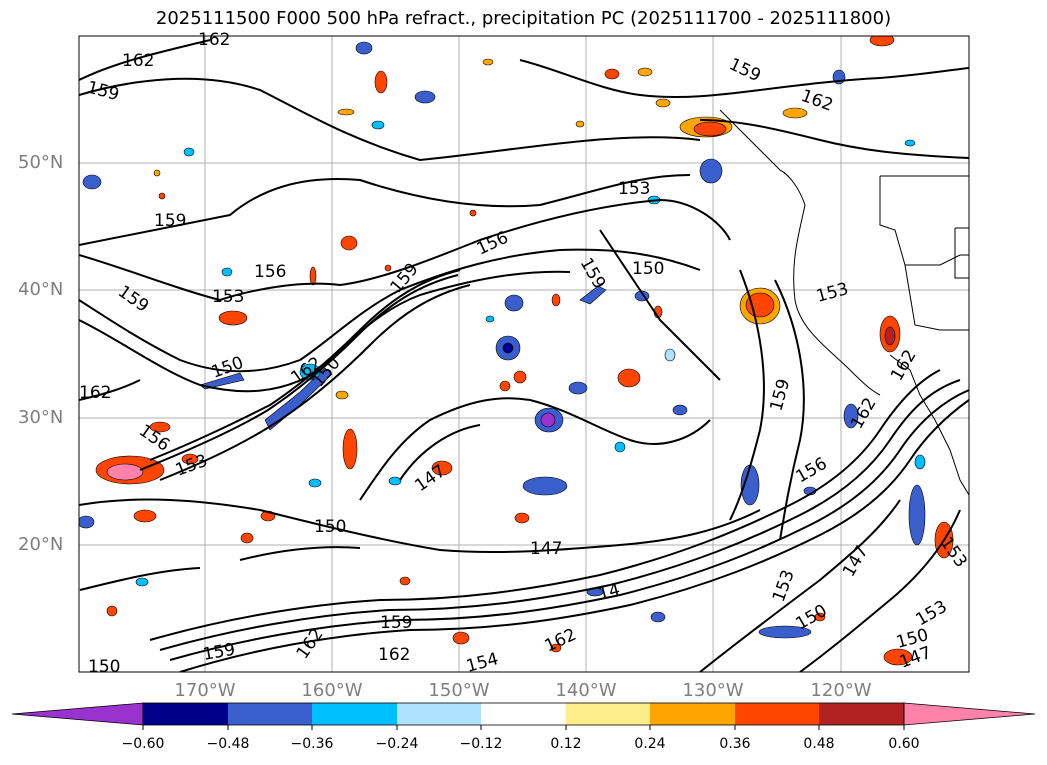 The width and height of the screenshot is (1047, 765). What do you see at coordinates (41, 162) in the screenshot?
I see `lat-label-50n: 50°N` at bounding box center [41, 162].